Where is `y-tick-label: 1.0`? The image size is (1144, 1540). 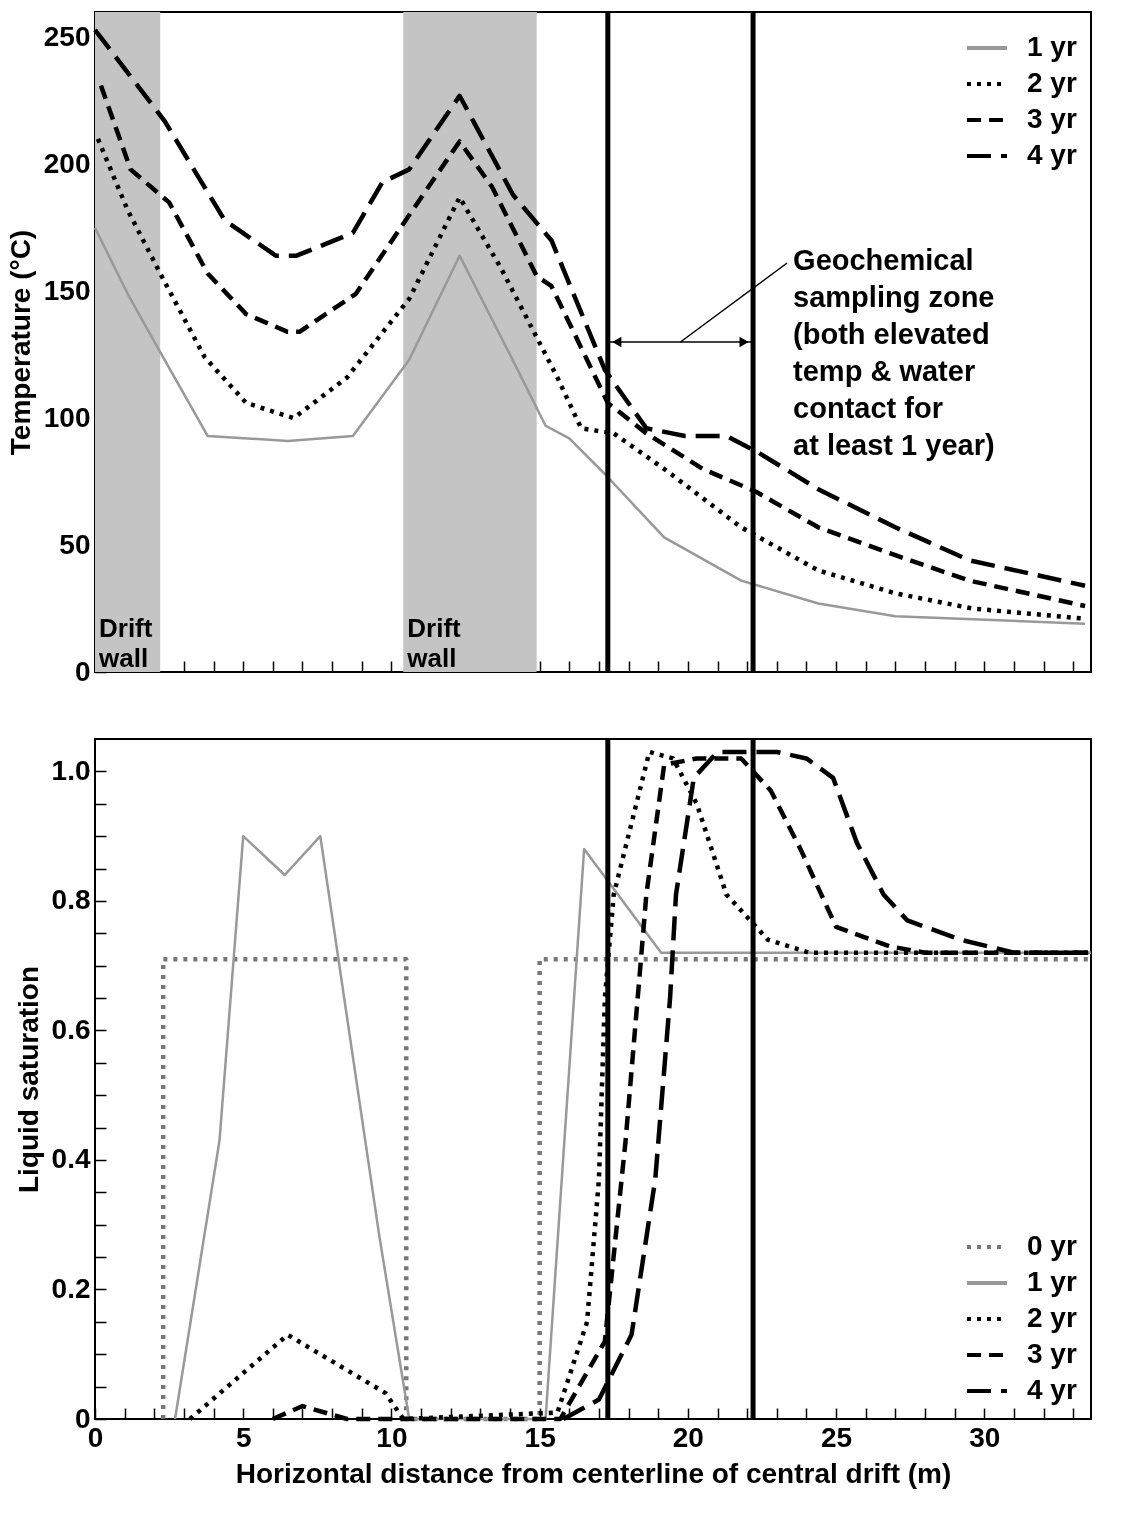 y-tick-label: 1.0 is located at coordinates (71, 770).